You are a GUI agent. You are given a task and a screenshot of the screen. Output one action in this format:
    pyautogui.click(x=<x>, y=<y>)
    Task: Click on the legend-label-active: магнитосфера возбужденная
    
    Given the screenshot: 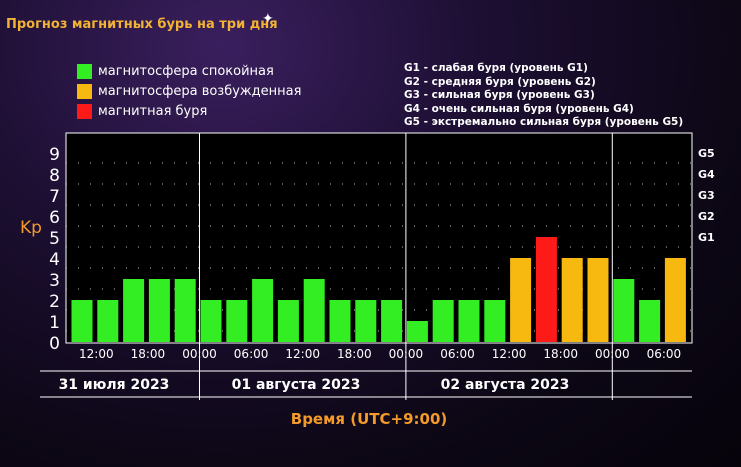 What is the action you would take?
    pyautogui.click(x=200, y=91)
    